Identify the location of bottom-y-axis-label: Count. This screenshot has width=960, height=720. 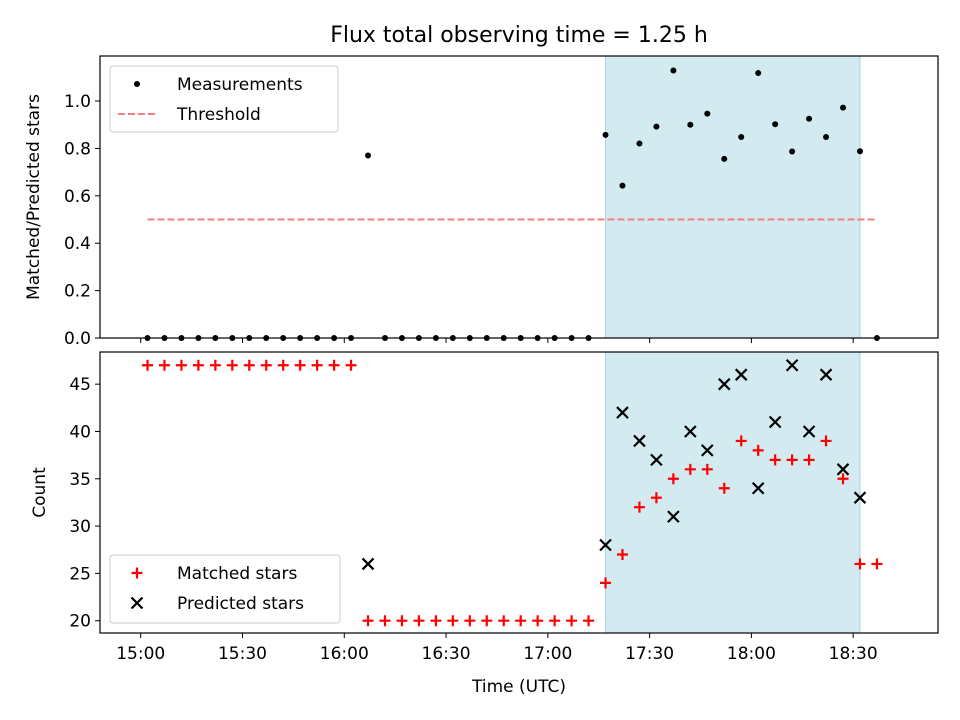
(40, 492).